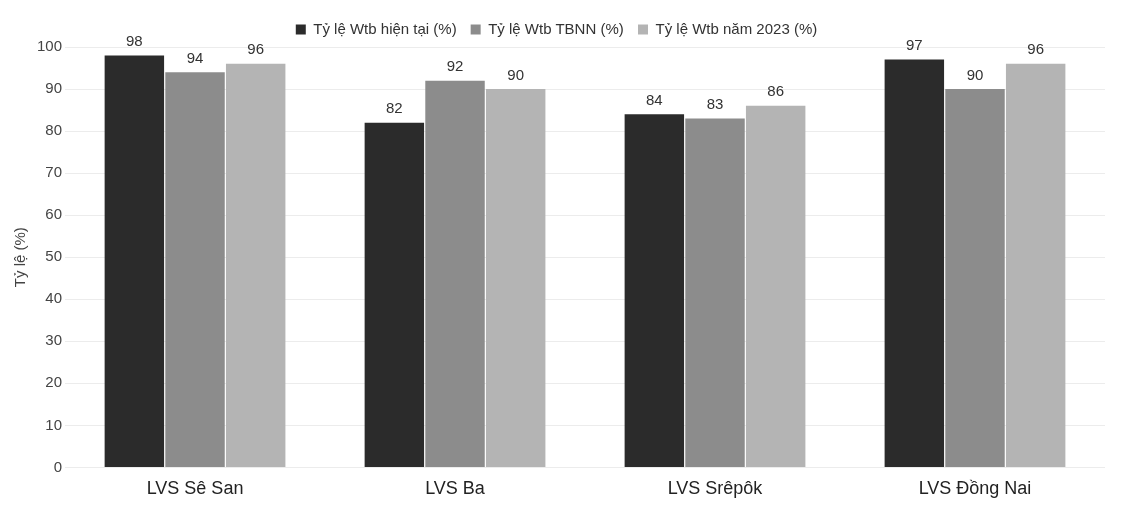 The width and height of the screenshot is (1123, 511). What do you see at coordinates (394, 108) in the screenshot?
I see `data-label: 82` at bounding box center [394, 108].